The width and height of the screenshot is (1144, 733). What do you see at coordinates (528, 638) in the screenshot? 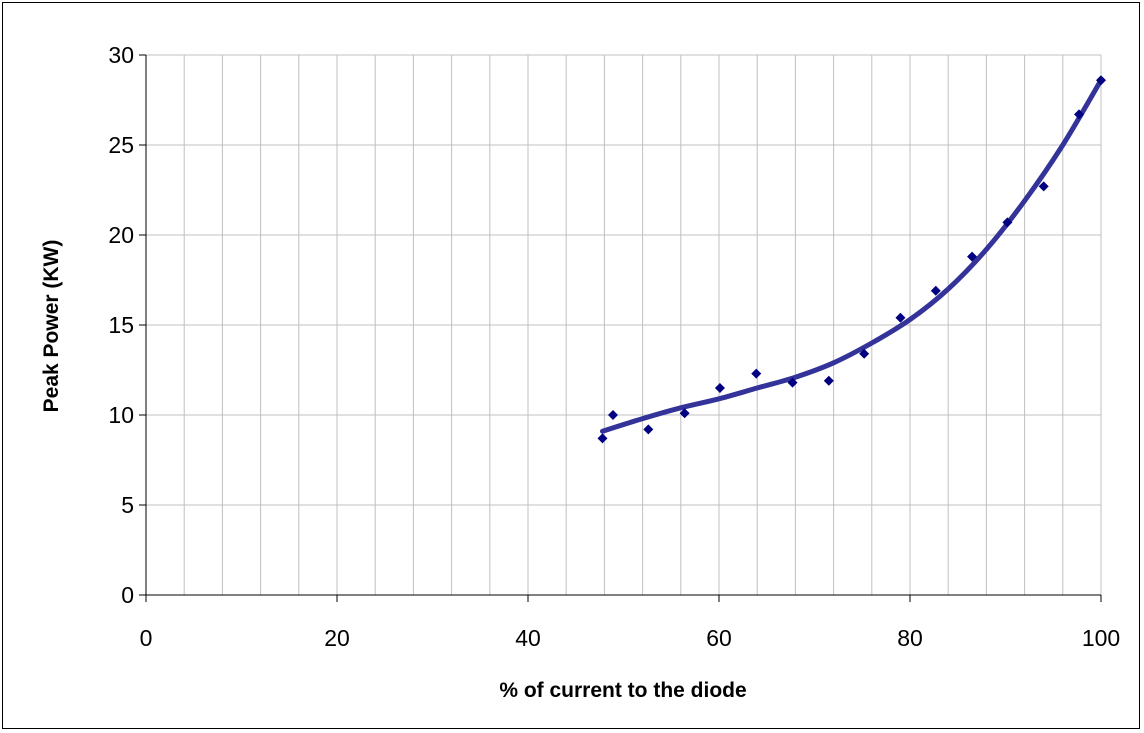
I see `x-tick-label: 40` at bounding box center [528, 638].